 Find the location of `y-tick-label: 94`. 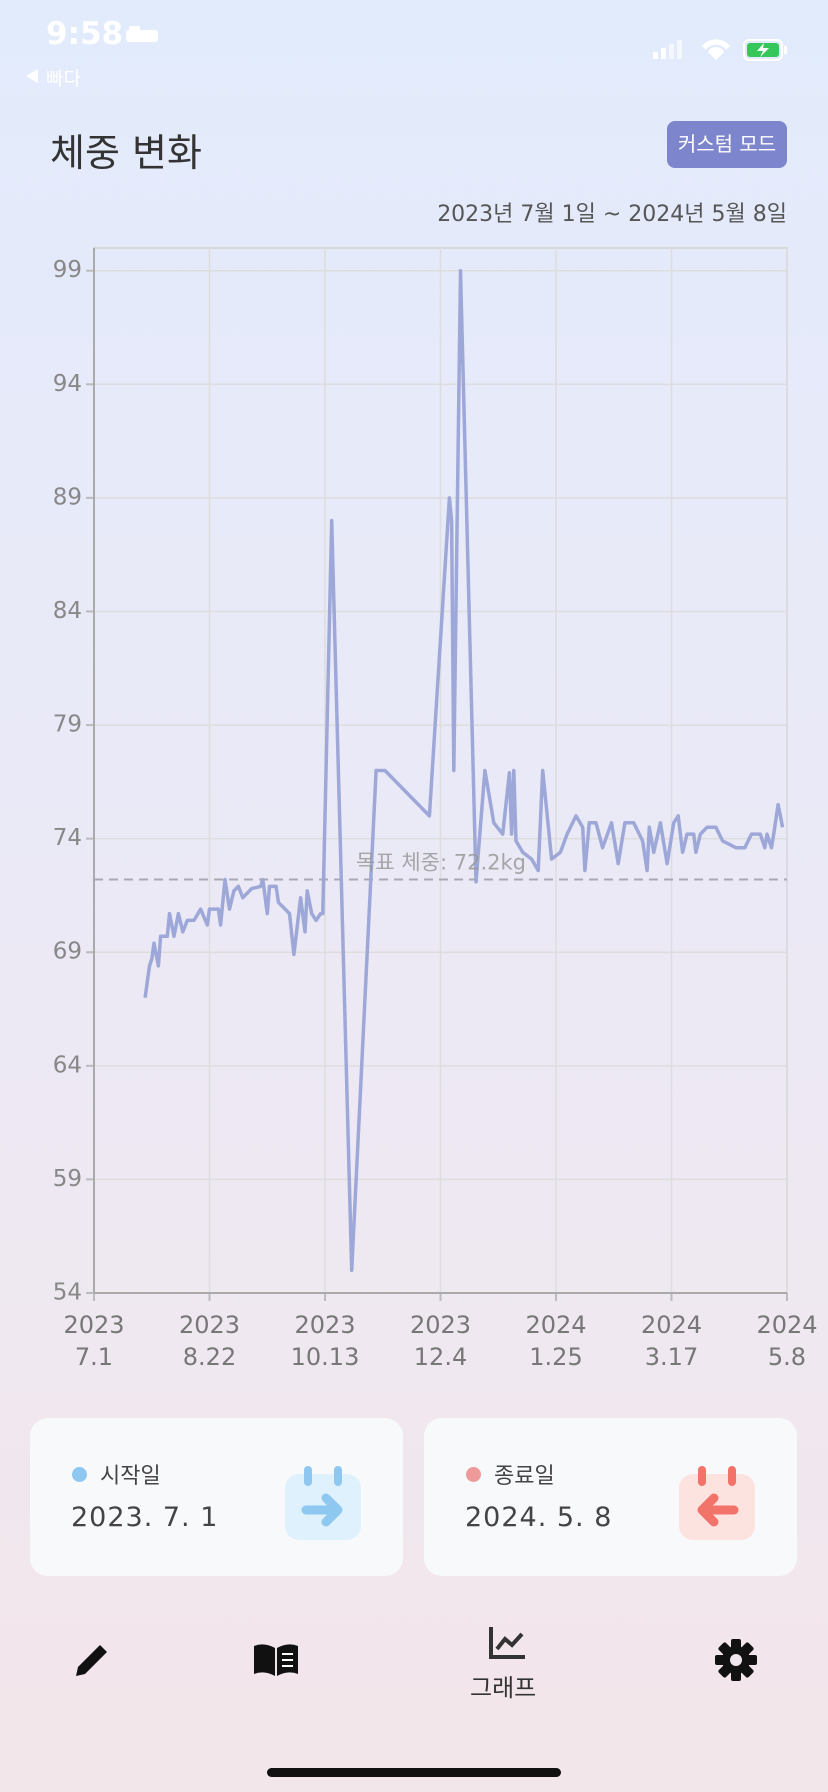

y-tick-label: 94 is located at coordinates (67, 384).